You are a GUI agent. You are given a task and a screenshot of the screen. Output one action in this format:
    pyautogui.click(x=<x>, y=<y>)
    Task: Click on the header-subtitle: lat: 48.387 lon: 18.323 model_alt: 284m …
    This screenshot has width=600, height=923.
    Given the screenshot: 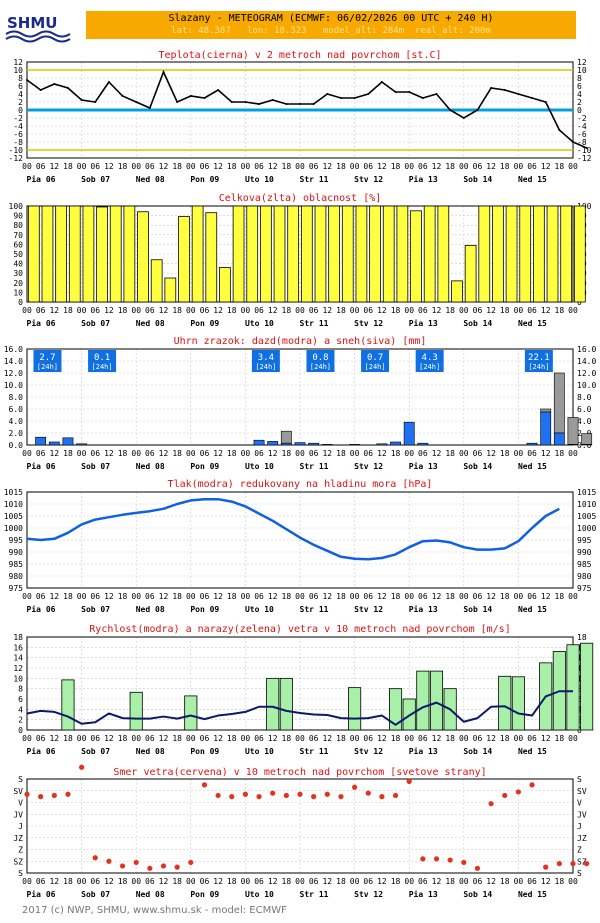 What is the action you would take?
    pyautogui.click(x=331, y=31)
    